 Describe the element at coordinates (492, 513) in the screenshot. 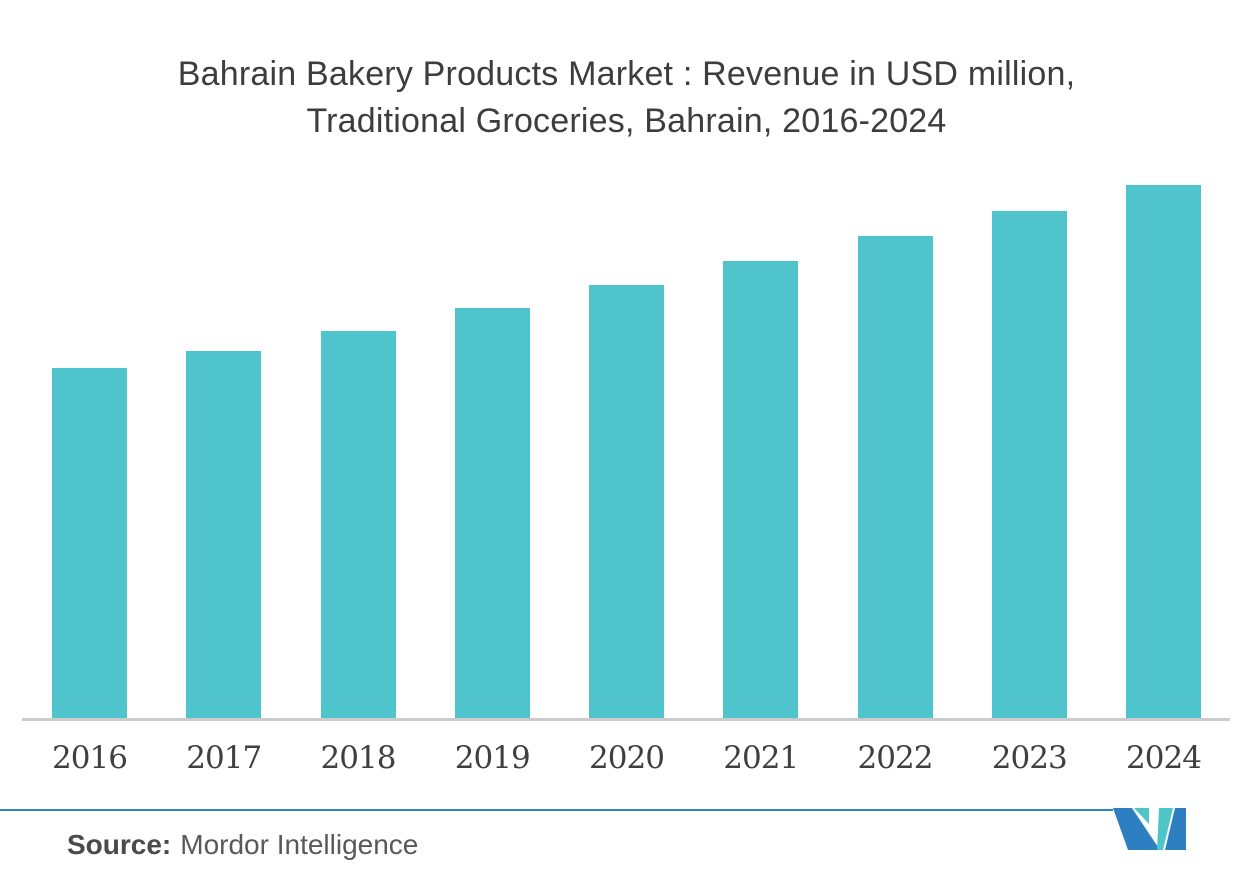

I see `bar-2019` at that location.